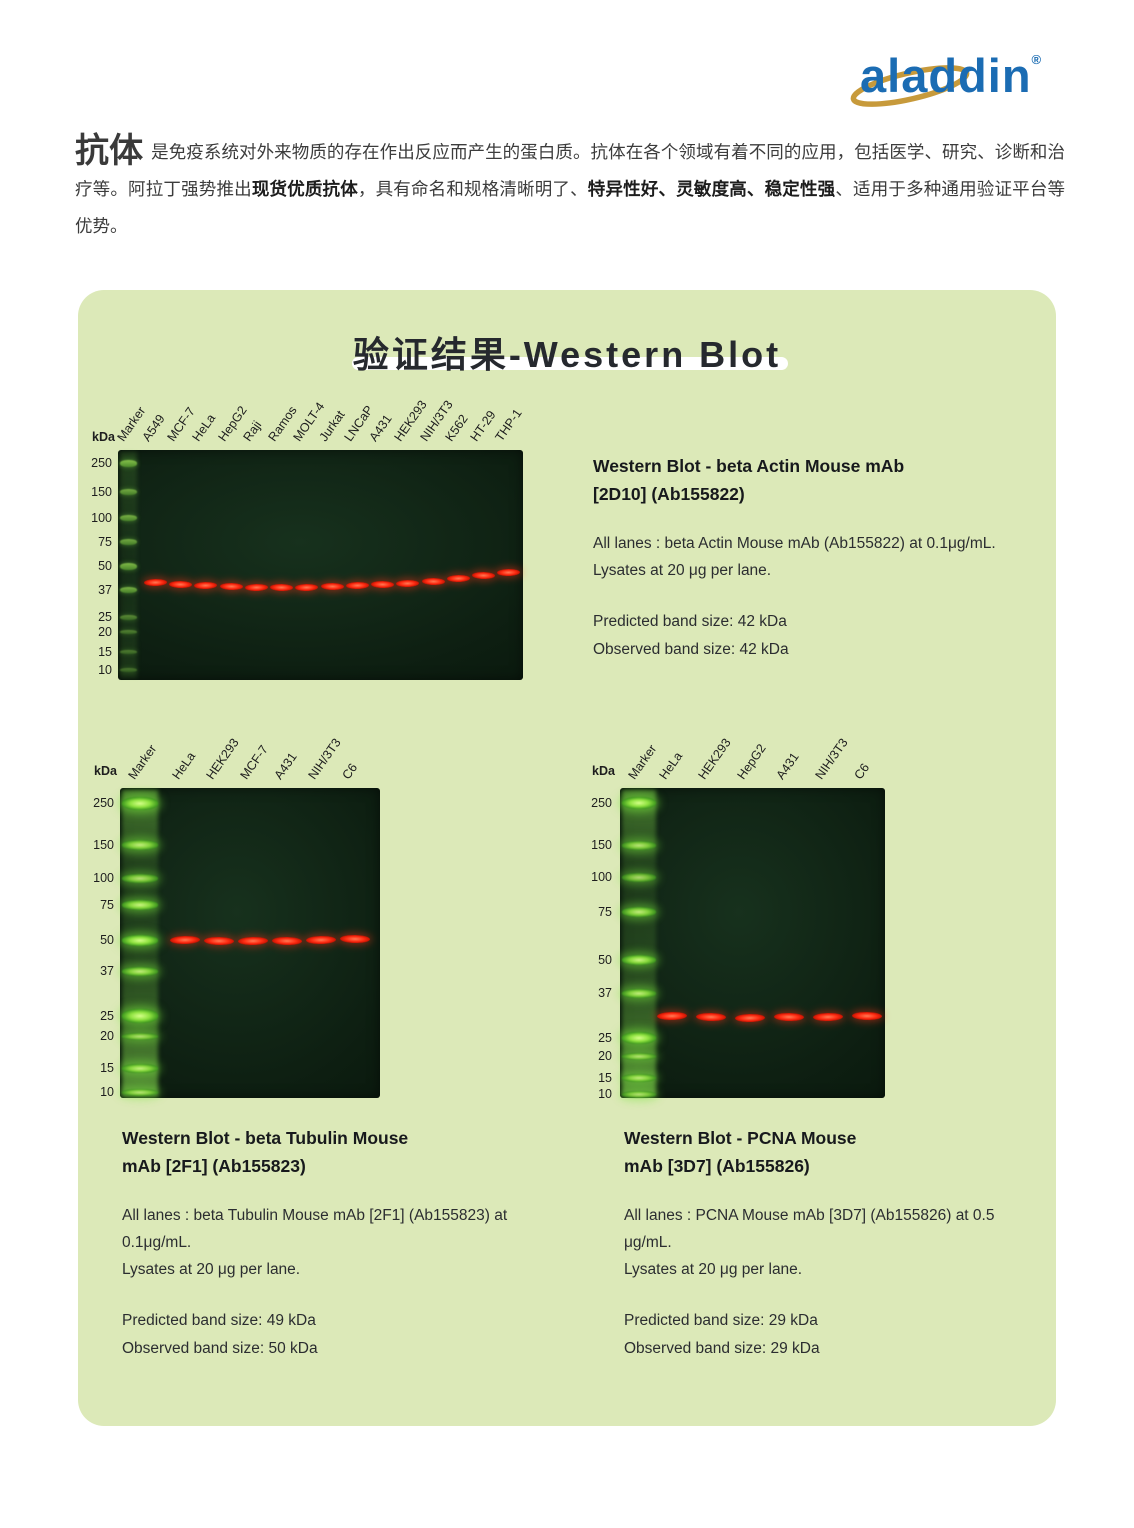 This screenshot has height=1528, width=1134. Describe the element at coordinates (214, 1166) in the screenshot. I see `blot2-title-line2: mAb [2F1] (Ab155823)` at that location.